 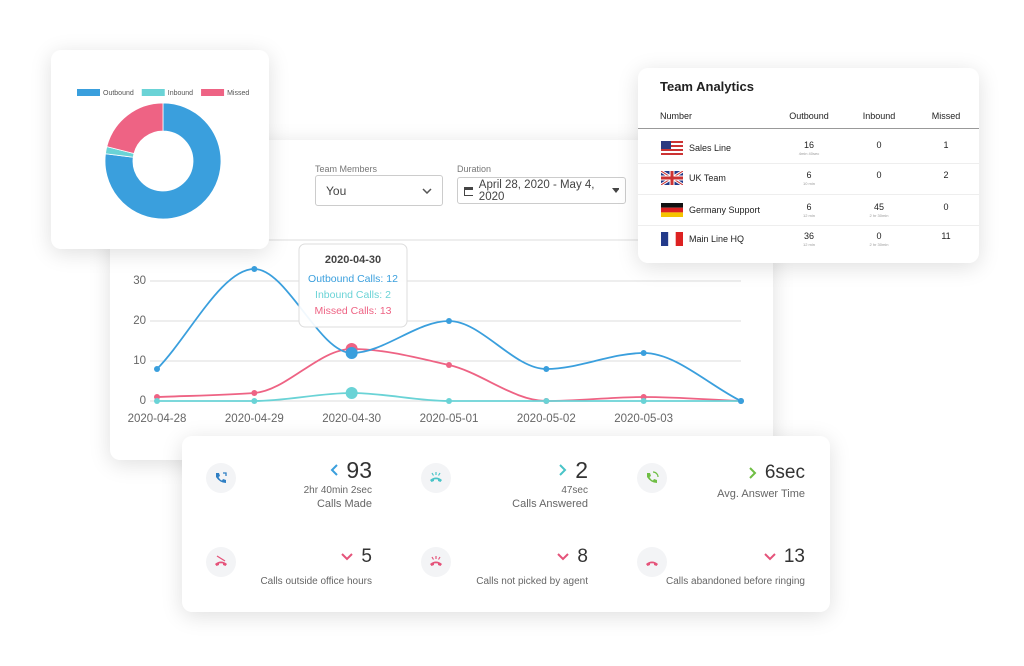 What do you see at coordinates (808, 145) in the screenshot?
I see `outbound-cell: 16` at bounding box center [808, 145].